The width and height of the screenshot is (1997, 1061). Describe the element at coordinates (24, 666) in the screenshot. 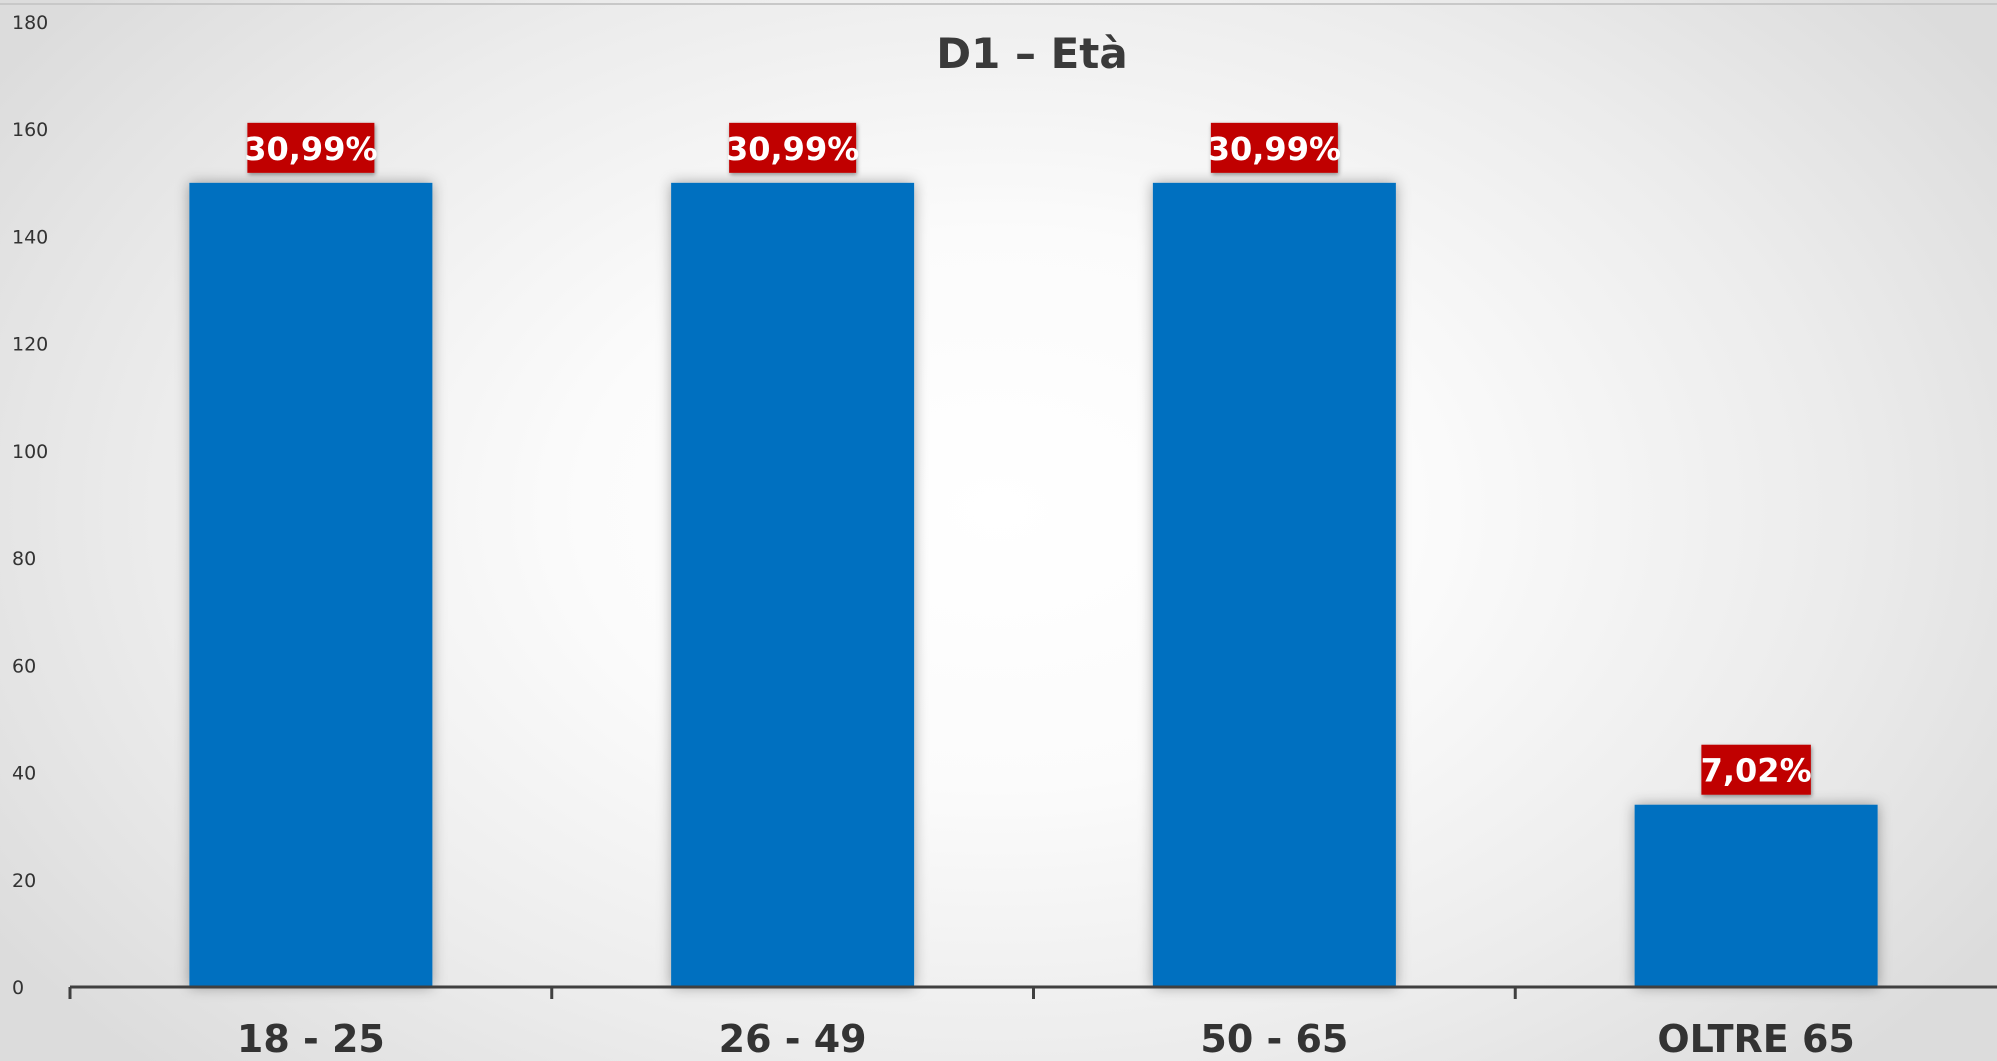

I see `y-tick-label: 60` at that location.